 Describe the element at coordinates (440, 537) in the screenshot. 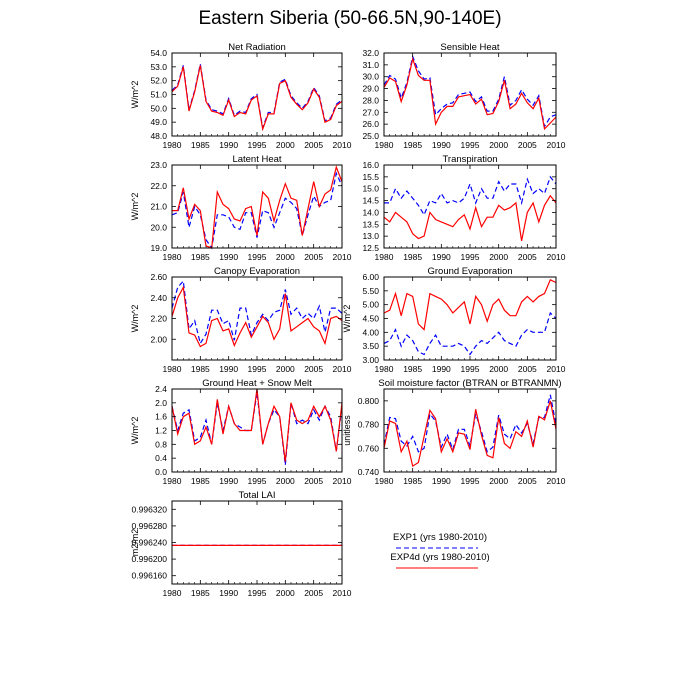

I see `legend-label: EXP1 (yrs 1980-2010)` at that location.